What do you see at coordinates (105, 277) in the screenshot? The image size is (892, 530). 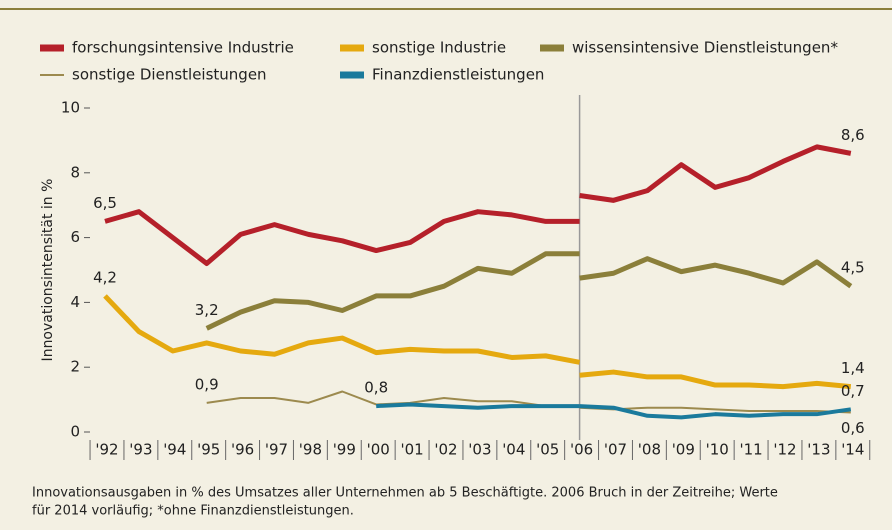 I see `value-label: 4,2` at bounding box center [105, 277].